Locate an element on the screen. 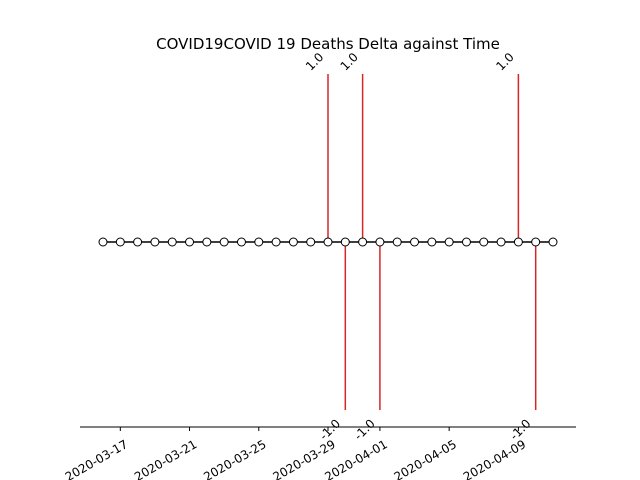 This screenshot has height=480, width=640. x-tick-label-2: 2020-03-25 is located at coordinates (234, 458).